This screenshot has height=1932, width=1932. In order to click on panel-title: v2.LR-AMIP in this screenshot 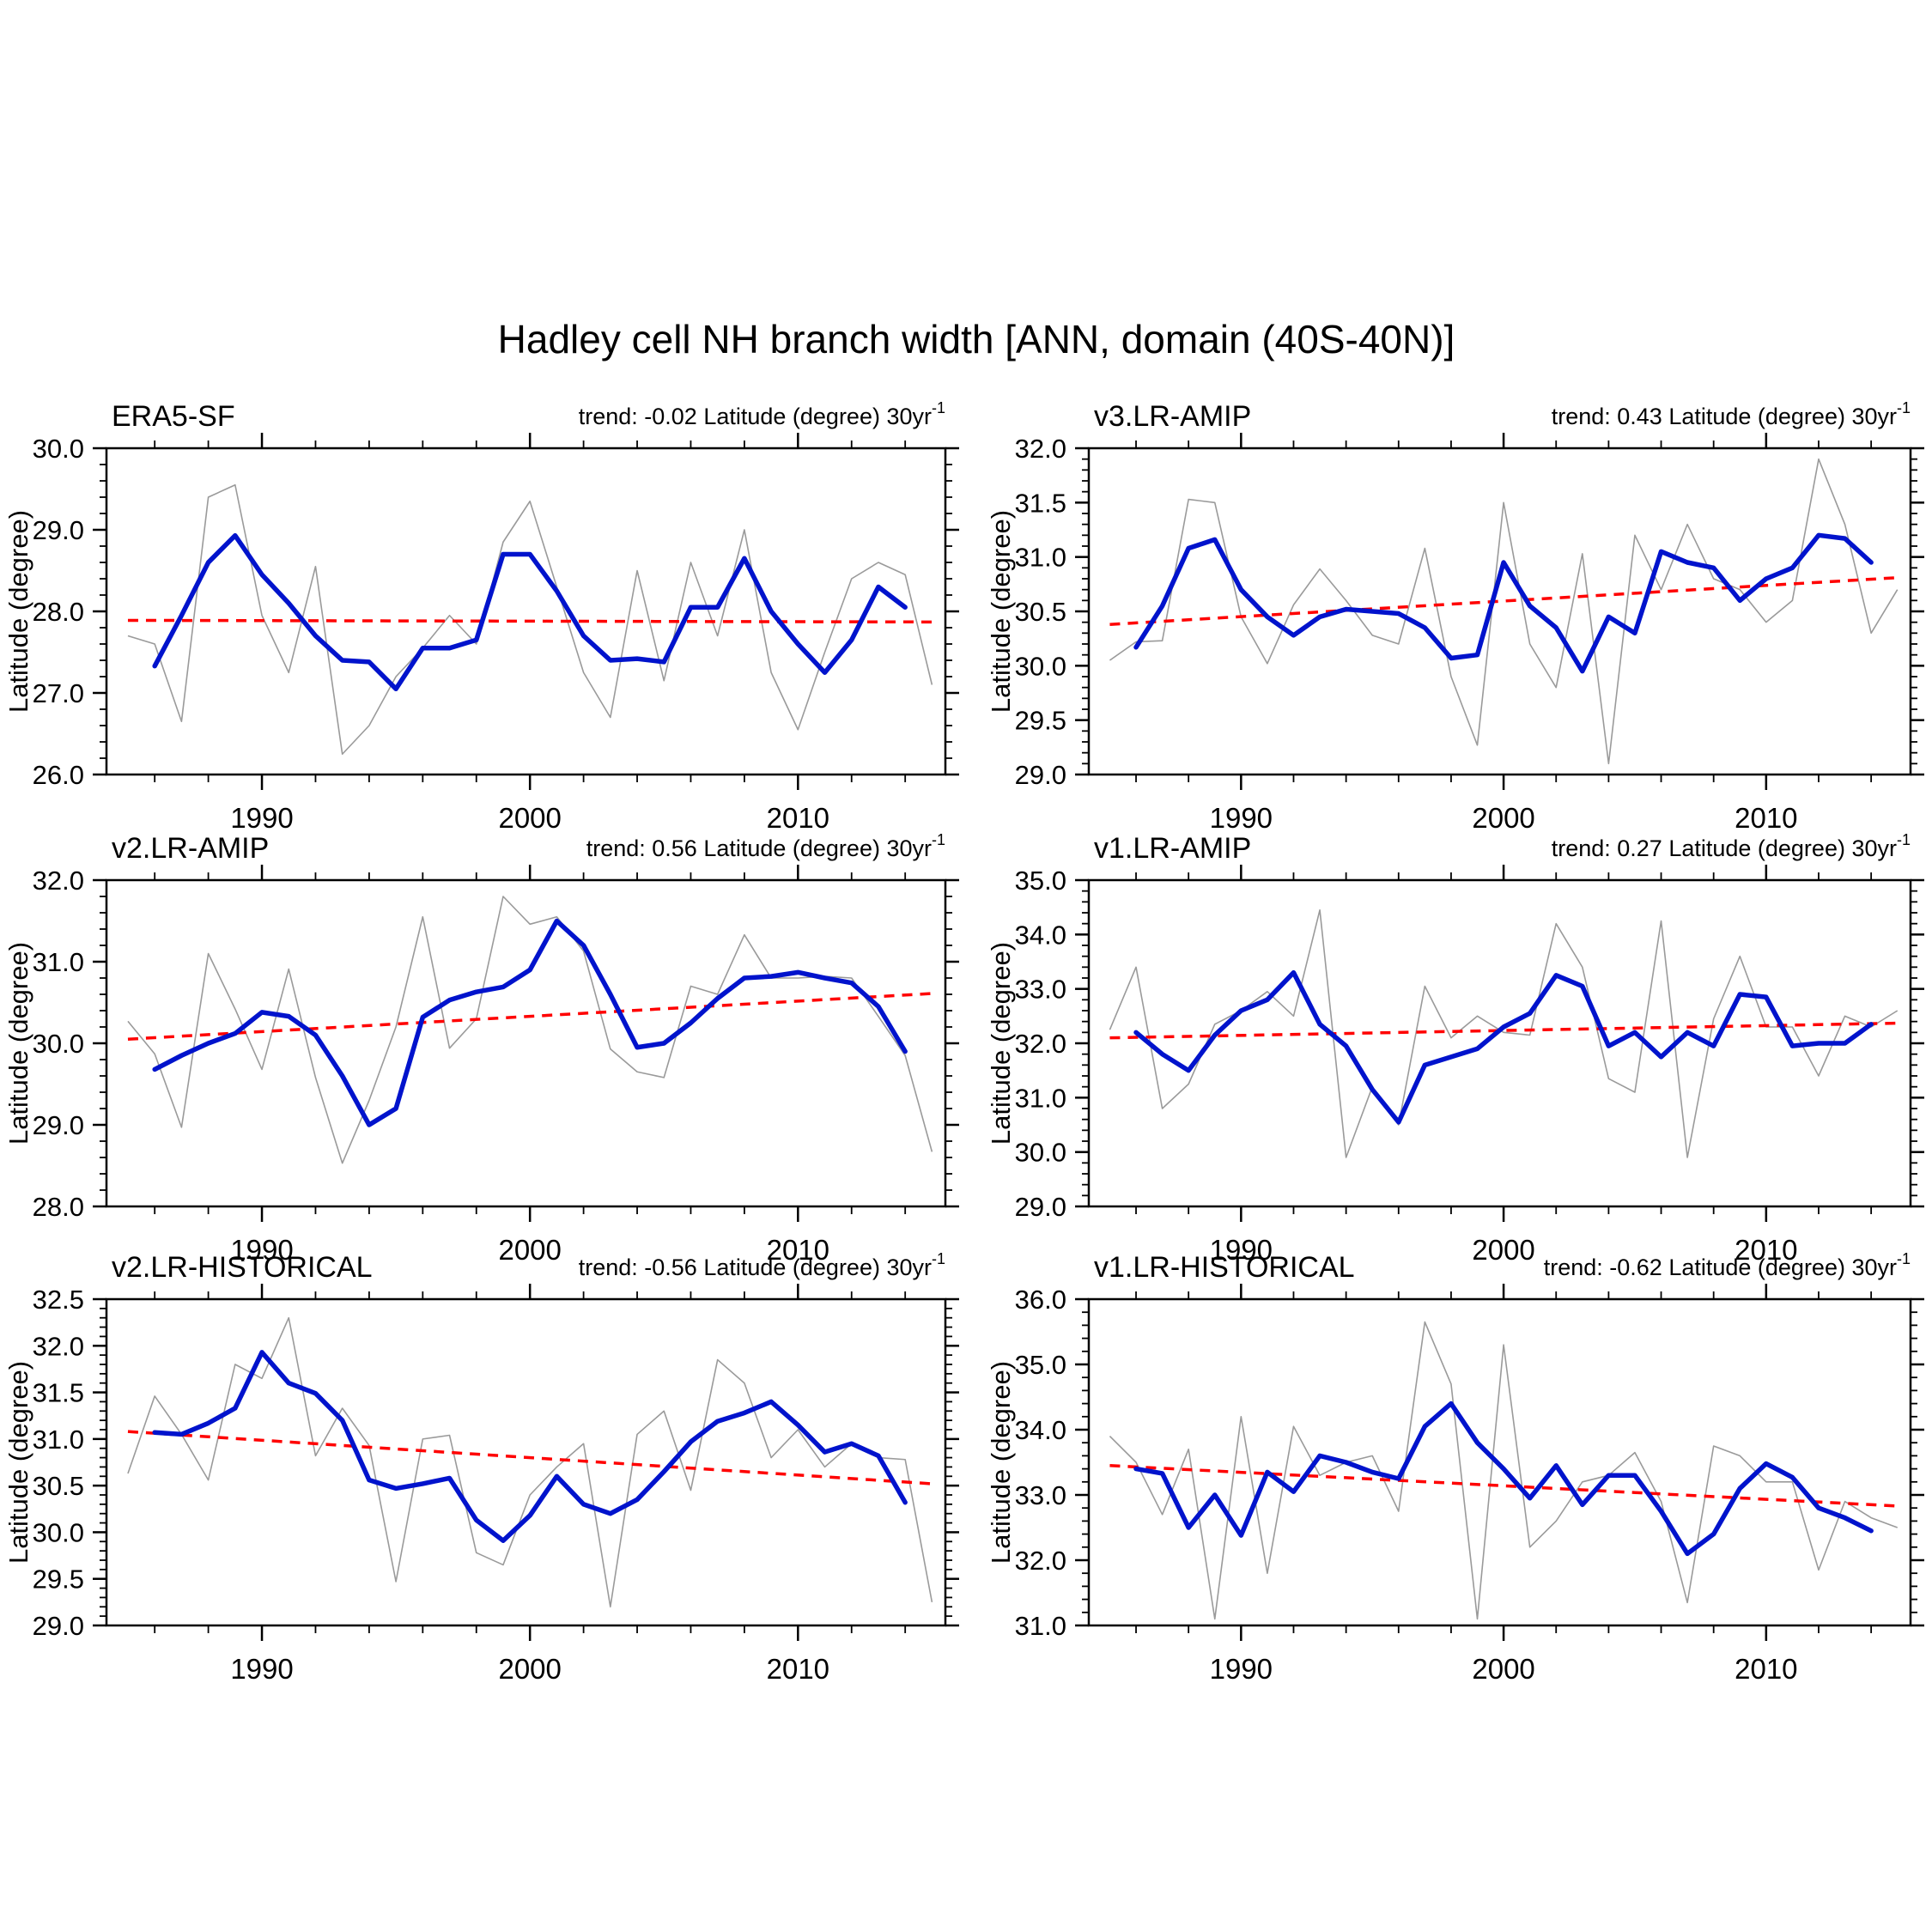, I will do `click(191, 848)`.